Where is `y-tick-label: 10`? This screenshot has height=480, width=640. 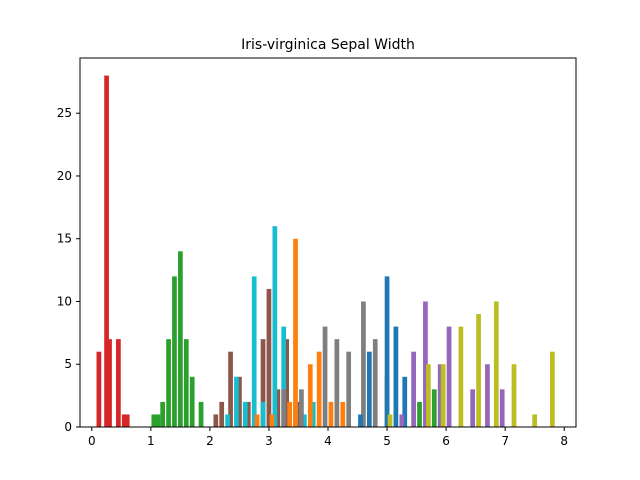
y-tick-label: 10 is located at coordinates (64, 301).